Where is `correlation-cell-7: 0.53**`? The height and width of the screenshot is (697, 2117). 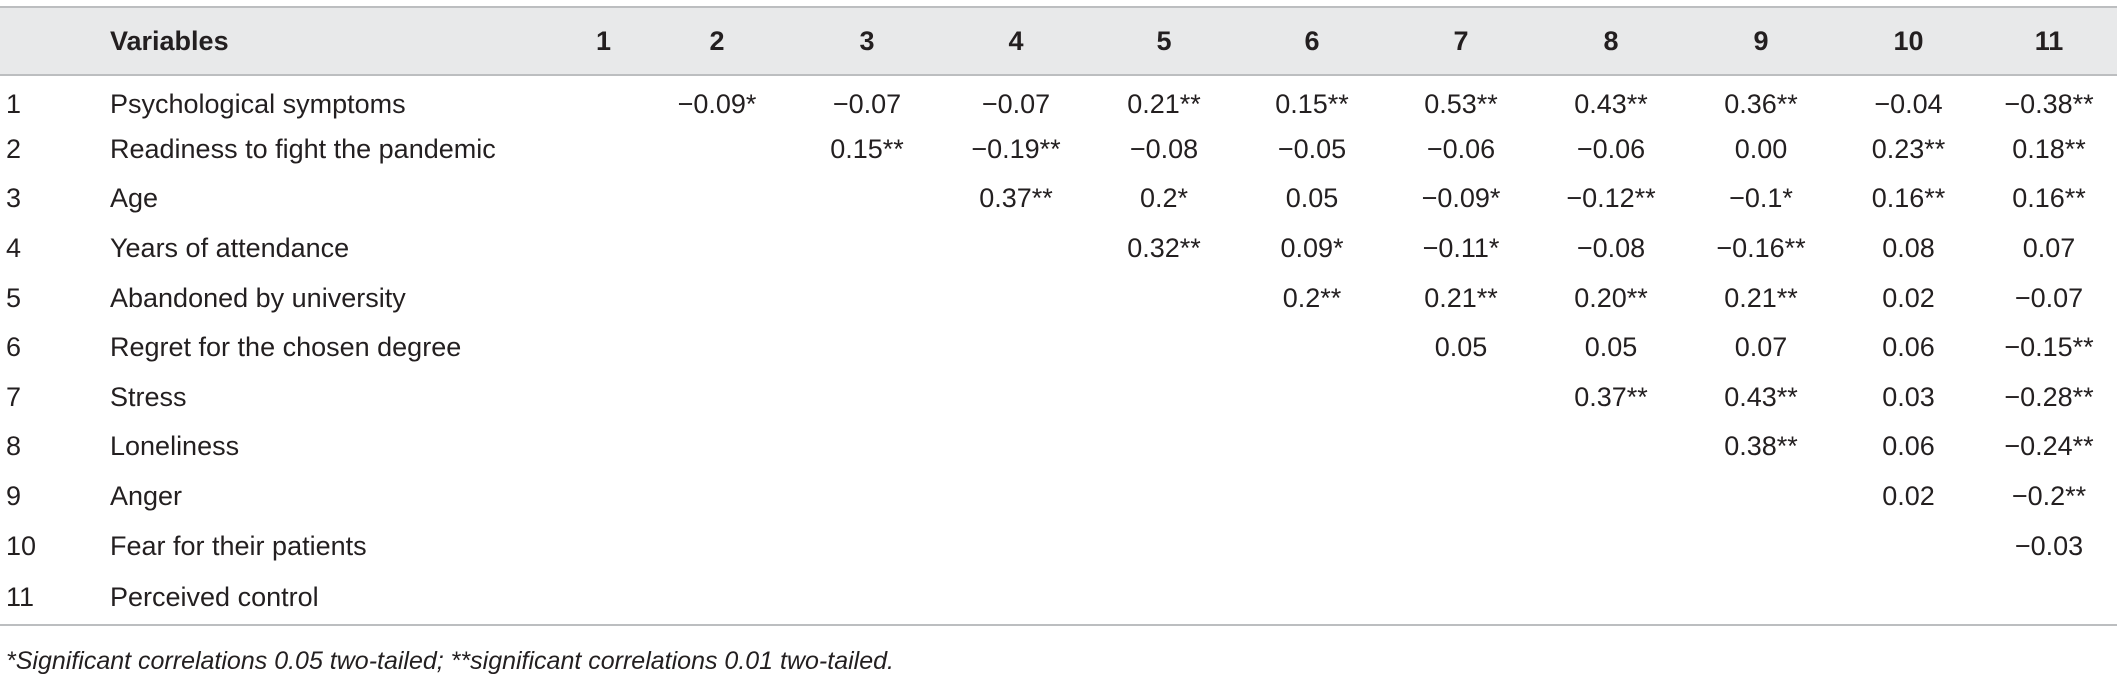
correlation-cell-7: 0.53** is located at coordinates (1461, 103).